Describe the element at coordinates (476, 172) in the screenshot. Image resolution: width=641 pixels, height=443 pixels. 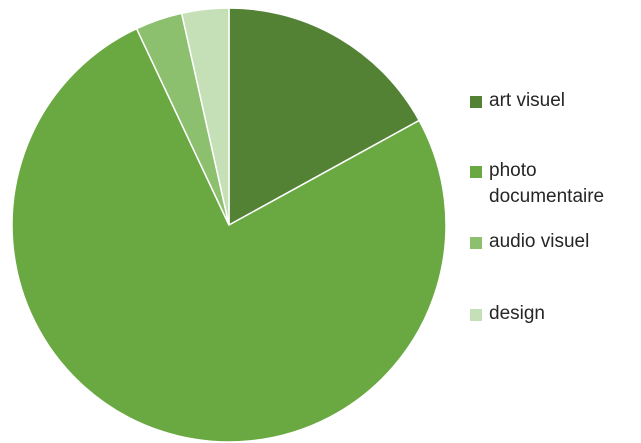
I see `legend-swatch-photo-documentaire` at that location.